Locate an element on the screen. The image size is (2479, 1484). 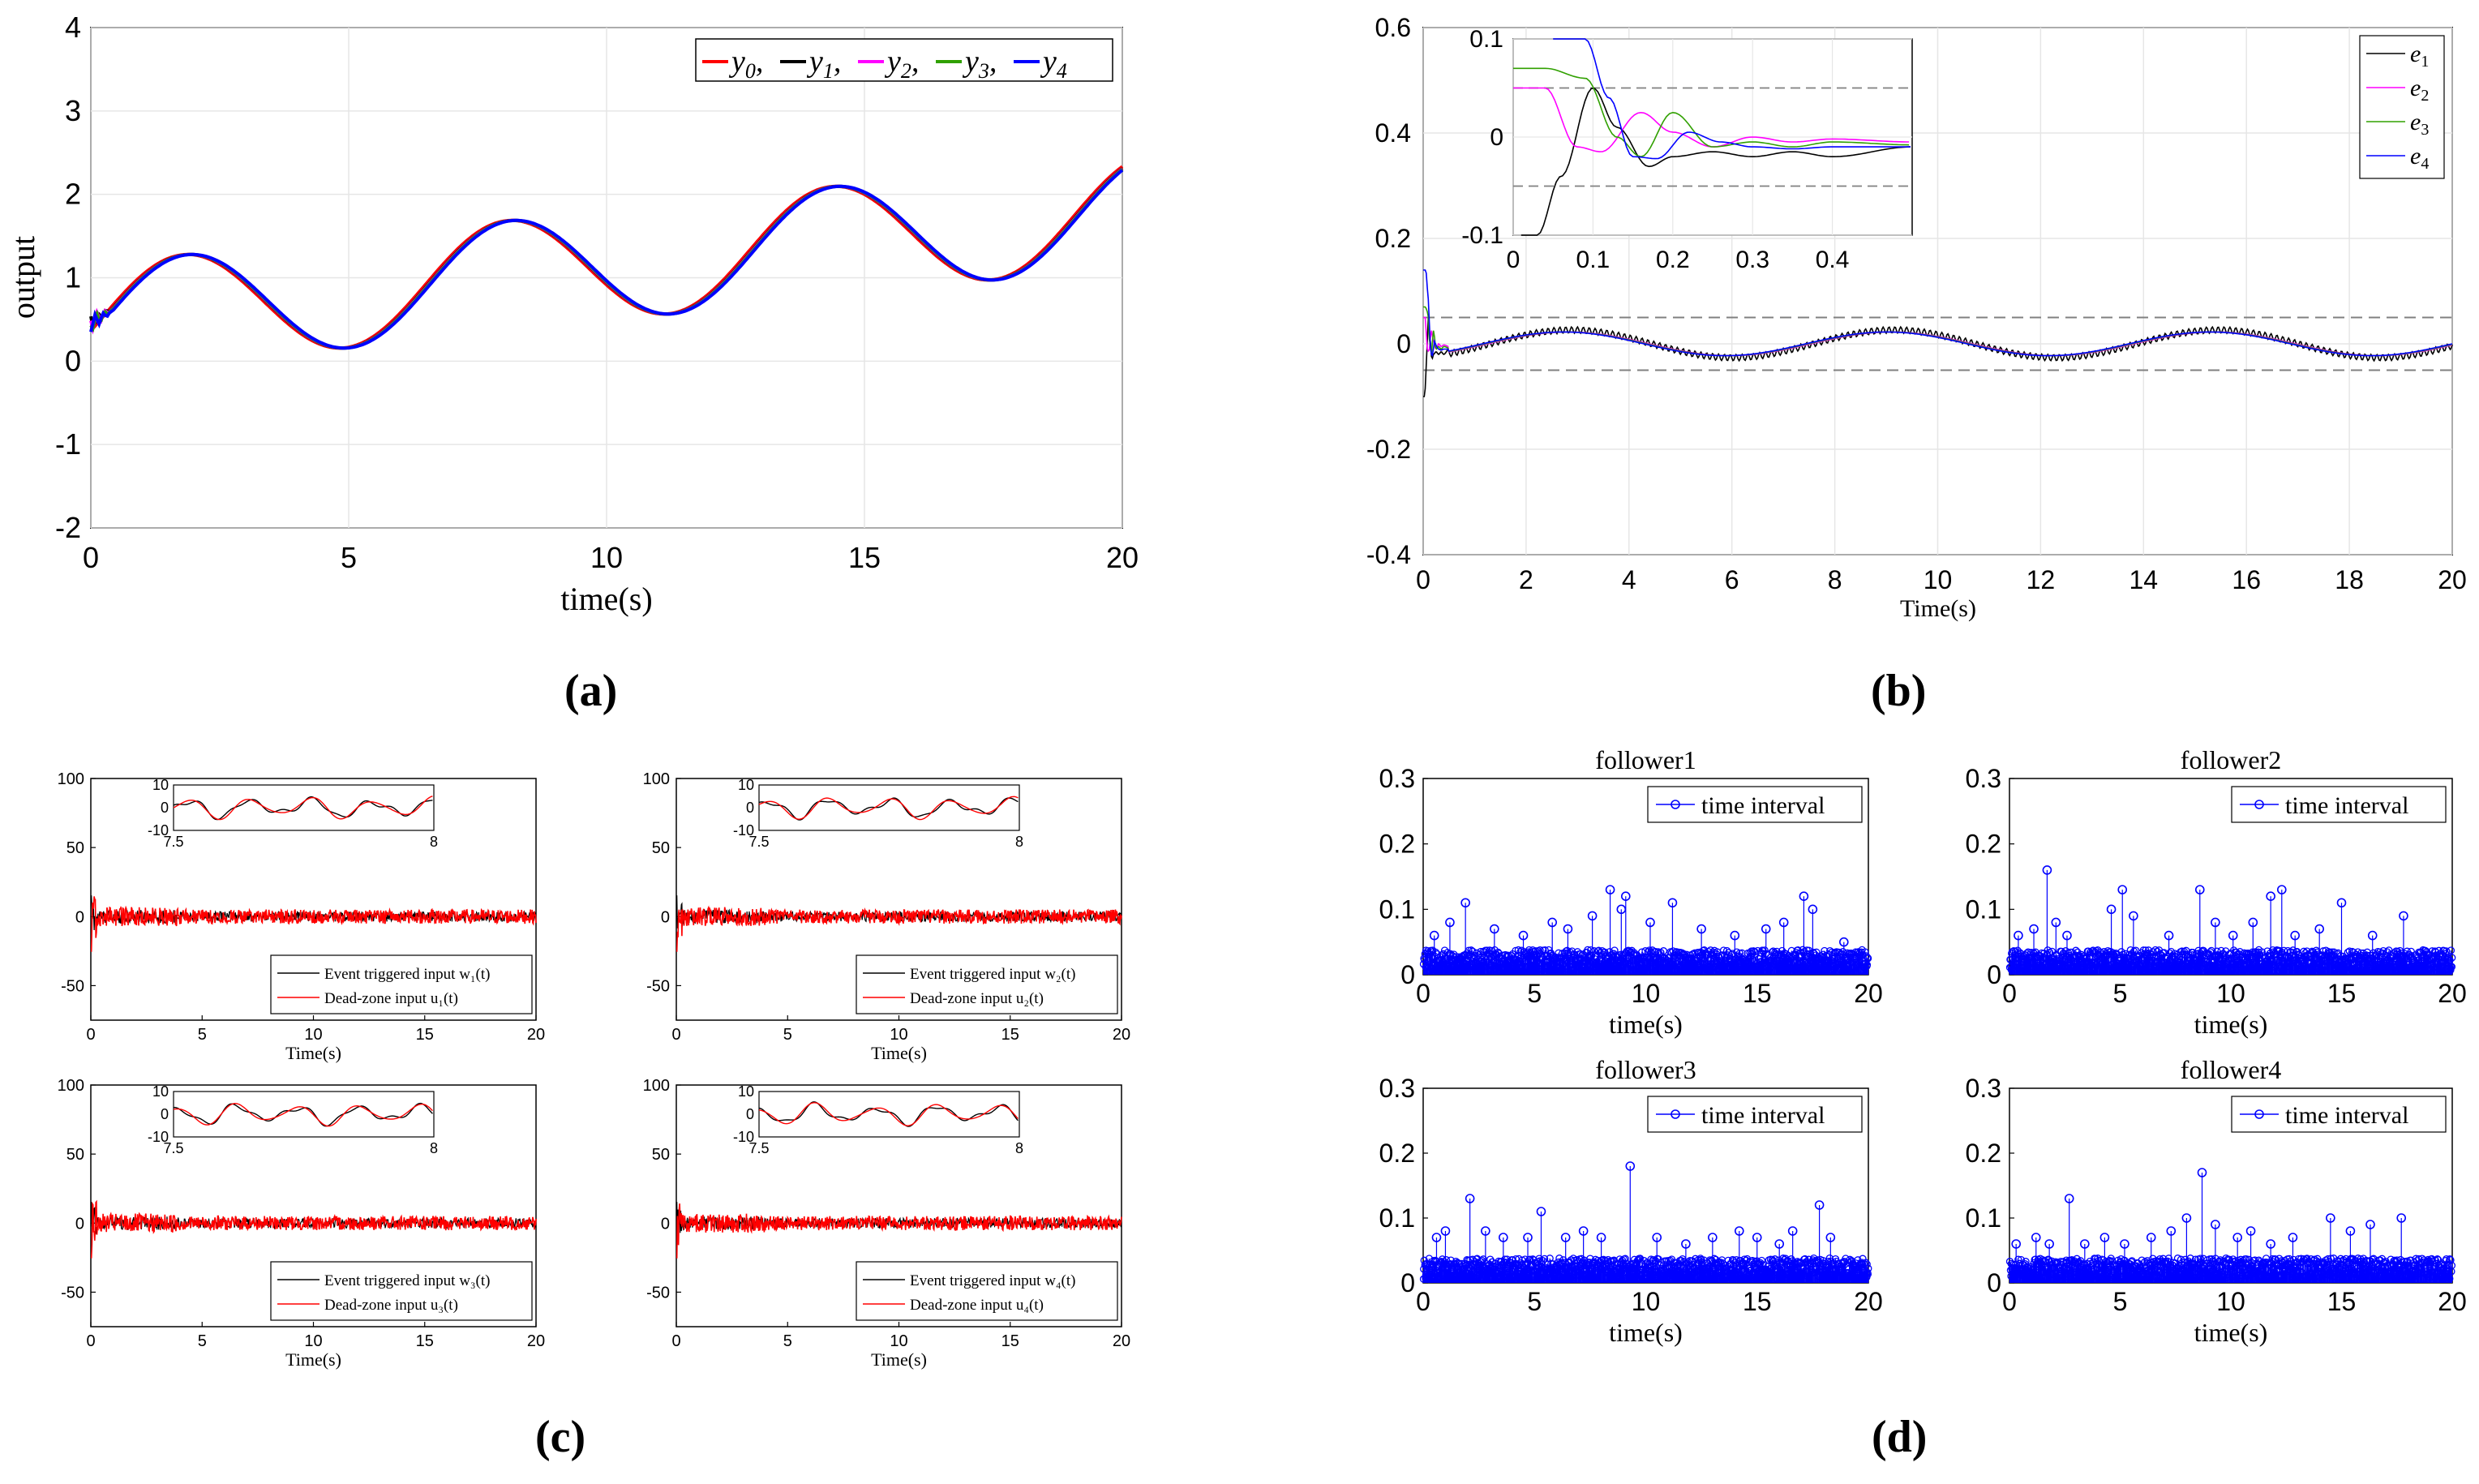
plot-b-xlabel: Time(s) is located at coordinates (1938, 608).